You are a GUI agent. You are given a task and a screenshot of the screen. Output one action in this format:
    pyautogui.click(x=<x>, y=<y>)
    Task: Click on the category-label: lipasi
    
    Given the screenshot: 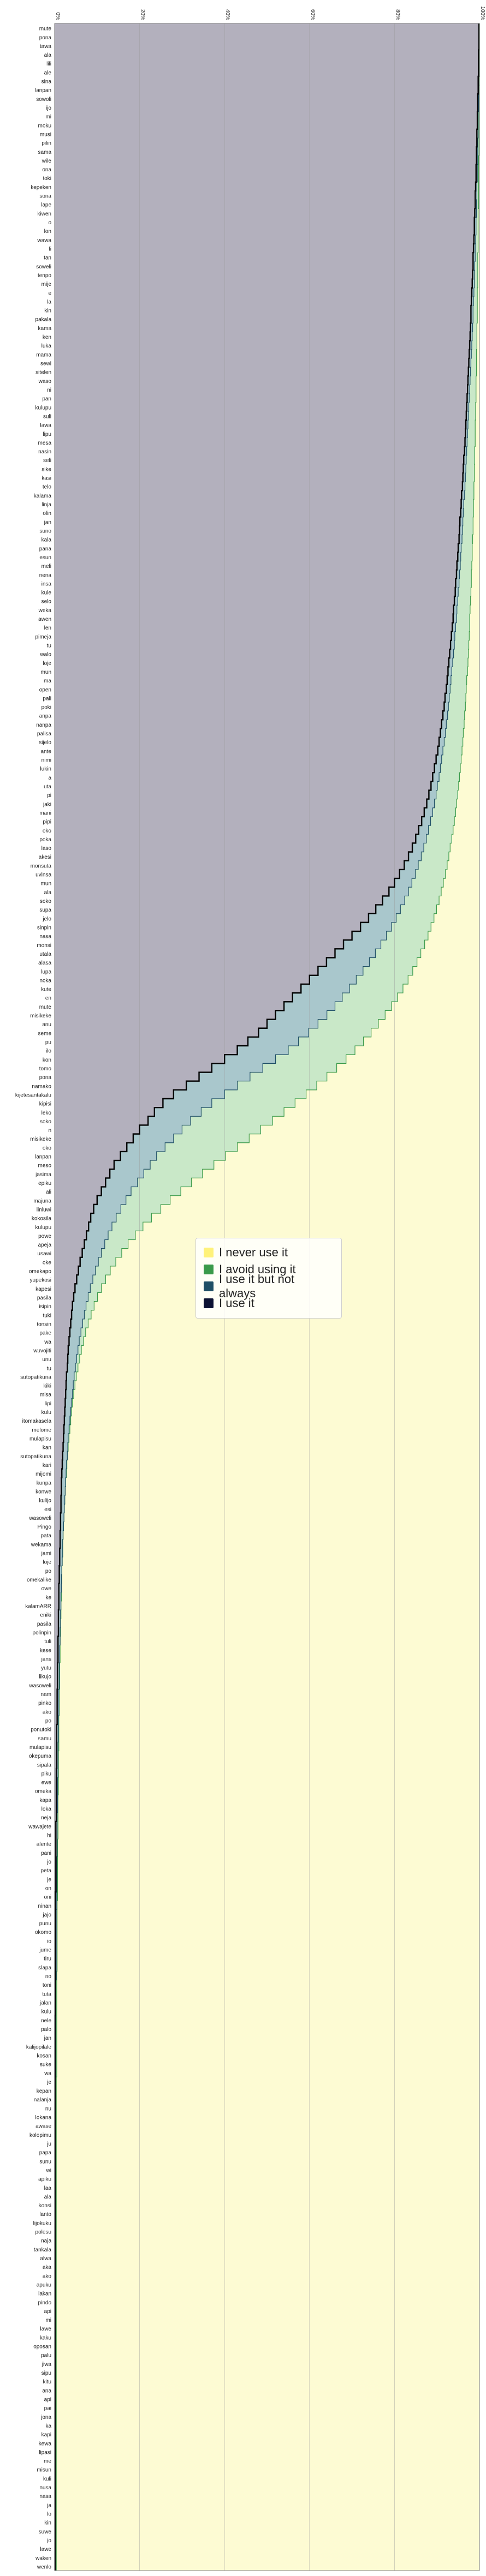 What is the action you would take?
    pyautogui.click(x=45, y=2452)
    